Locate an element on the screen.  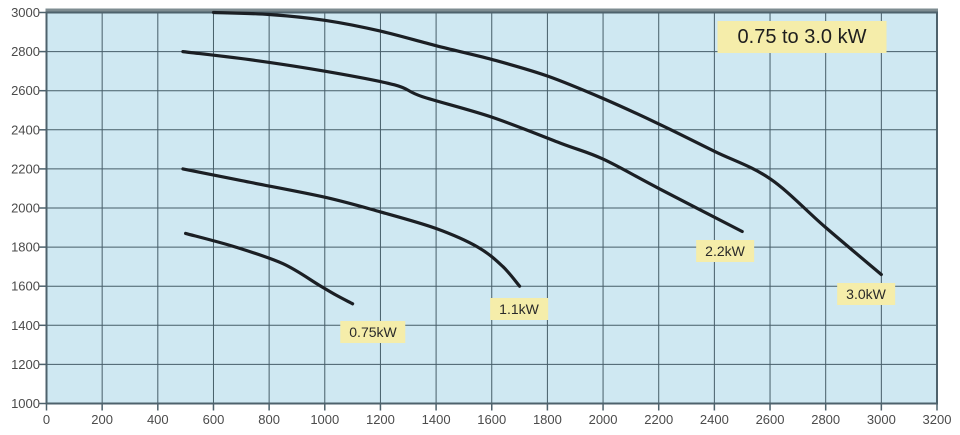
svg-text: 0 is located at coordinates (46, 419).